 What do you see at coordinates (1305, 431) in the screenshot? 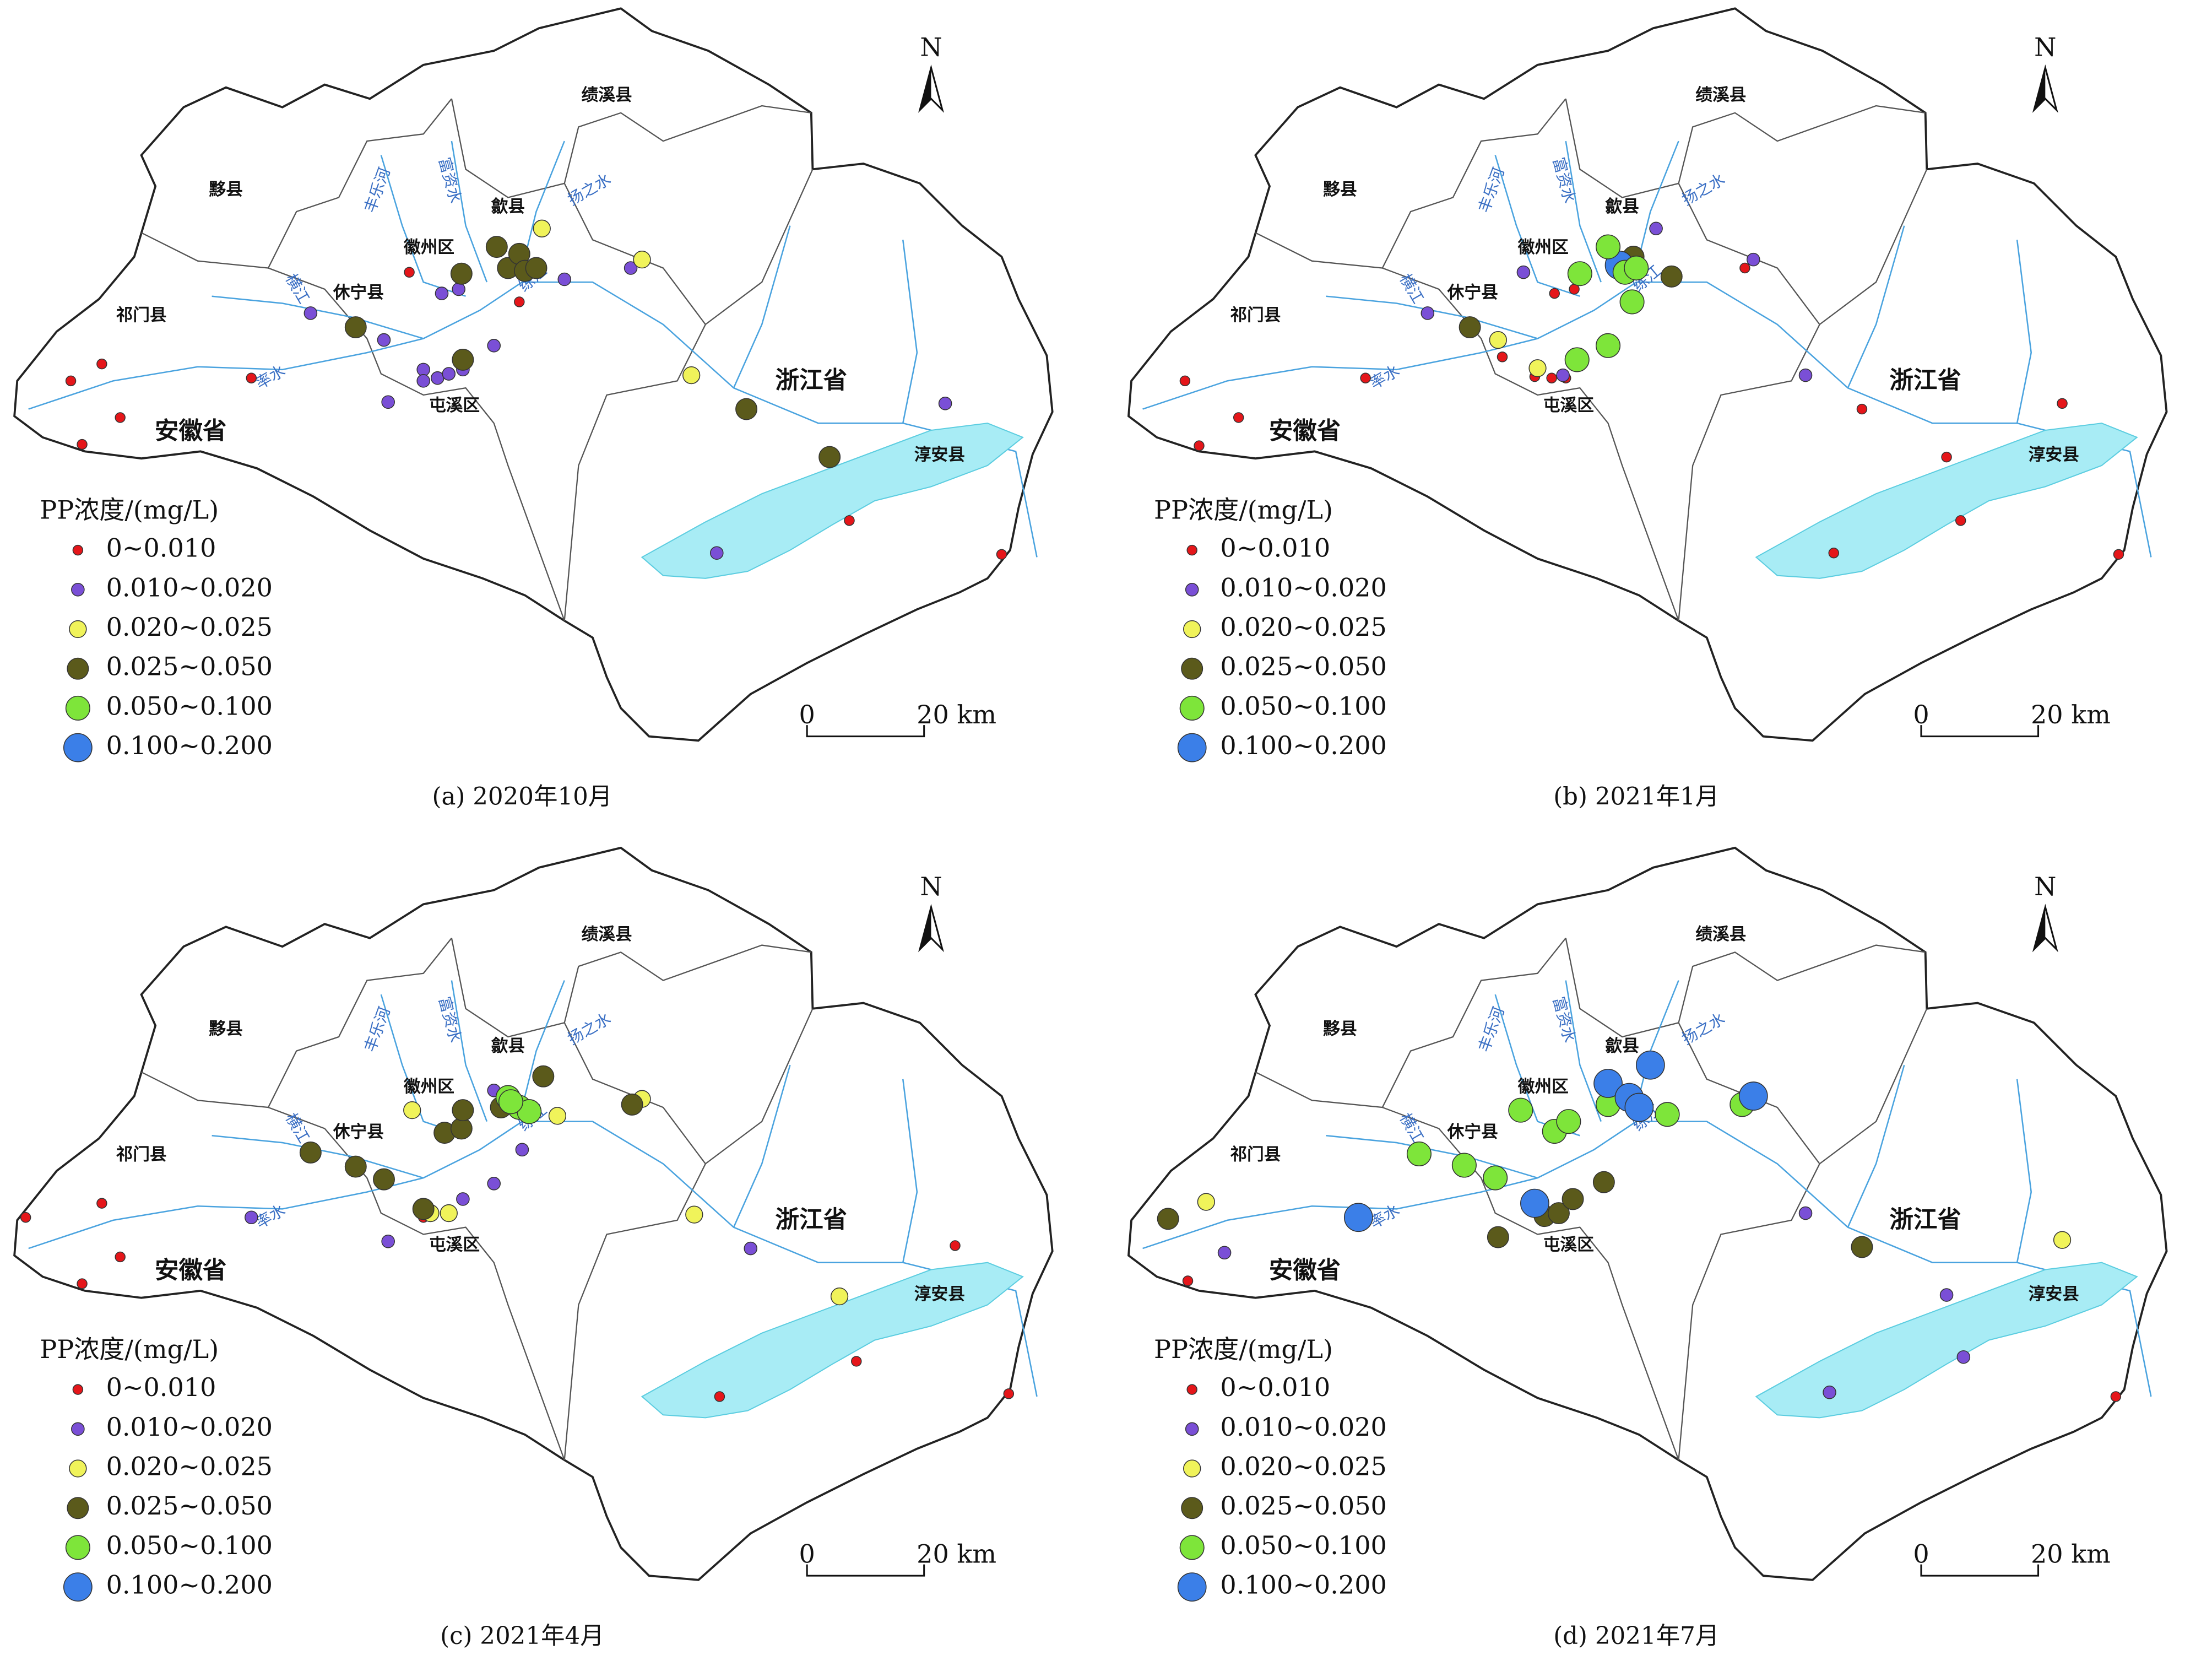
I see `place-label: 安徽省` at bounding box center [1305, 431].